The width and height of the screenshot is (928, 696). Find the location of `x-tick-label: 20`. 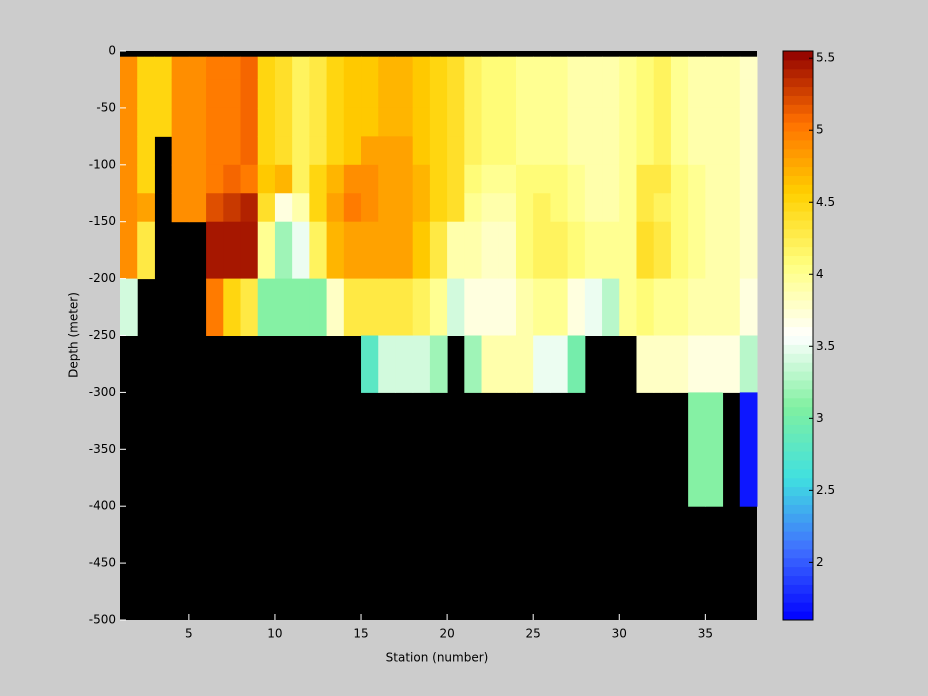

x-tick-label: 20 is located at coordinates (446, 634).